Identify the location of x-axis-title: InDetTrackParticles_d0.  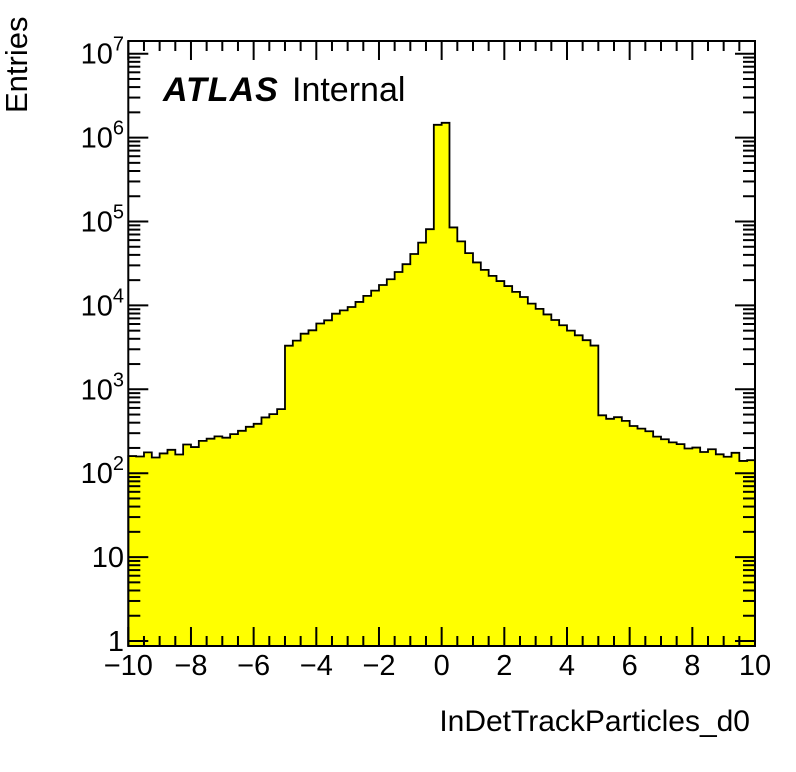
(594, 721).